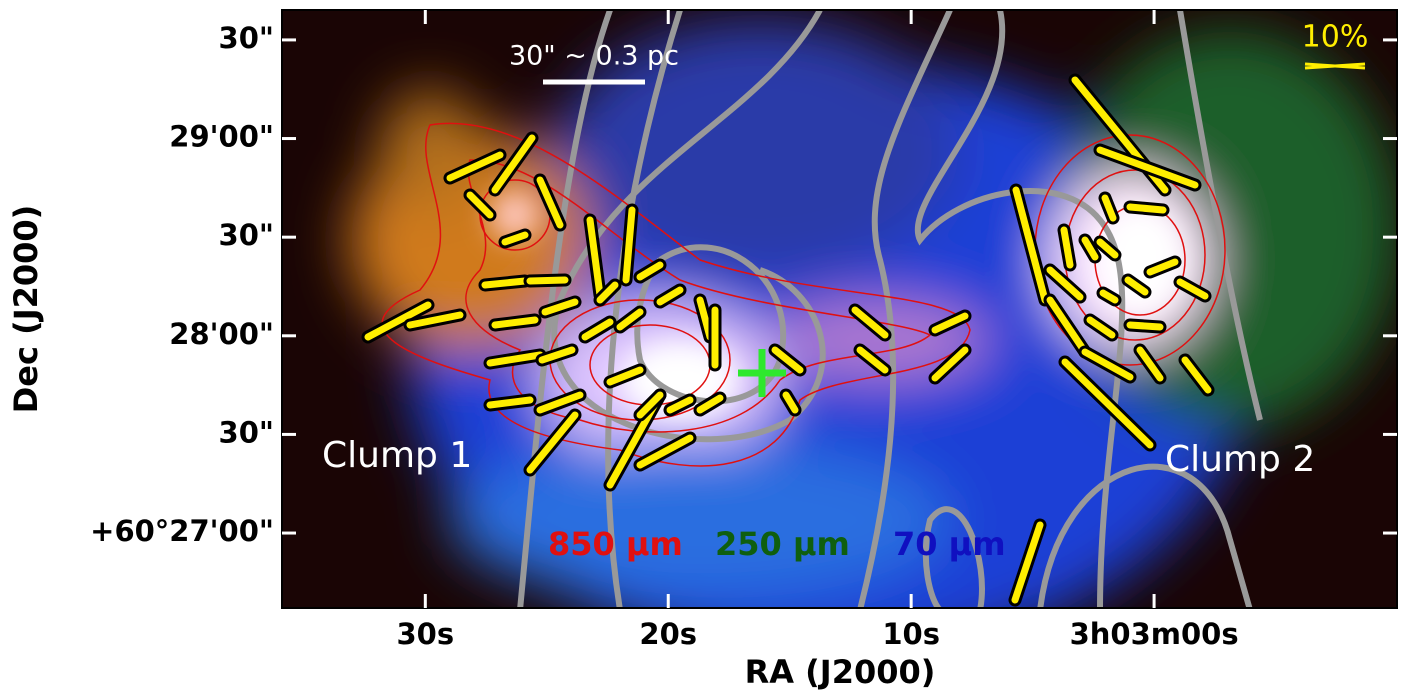 This screenshot has width=1407, height=698. What do you see at coordinates (182, 531) in the screenshot?
I see `y-tick-label: +60°27'00"` at bounding box center [182, 531].